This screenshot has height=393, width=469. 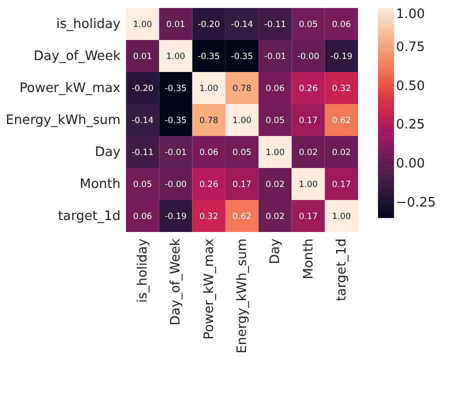 What do you see at coordinates (416, 202) in the screenshot?
I see `color-bar-label: −0.25` at bounding box center [416, 202].